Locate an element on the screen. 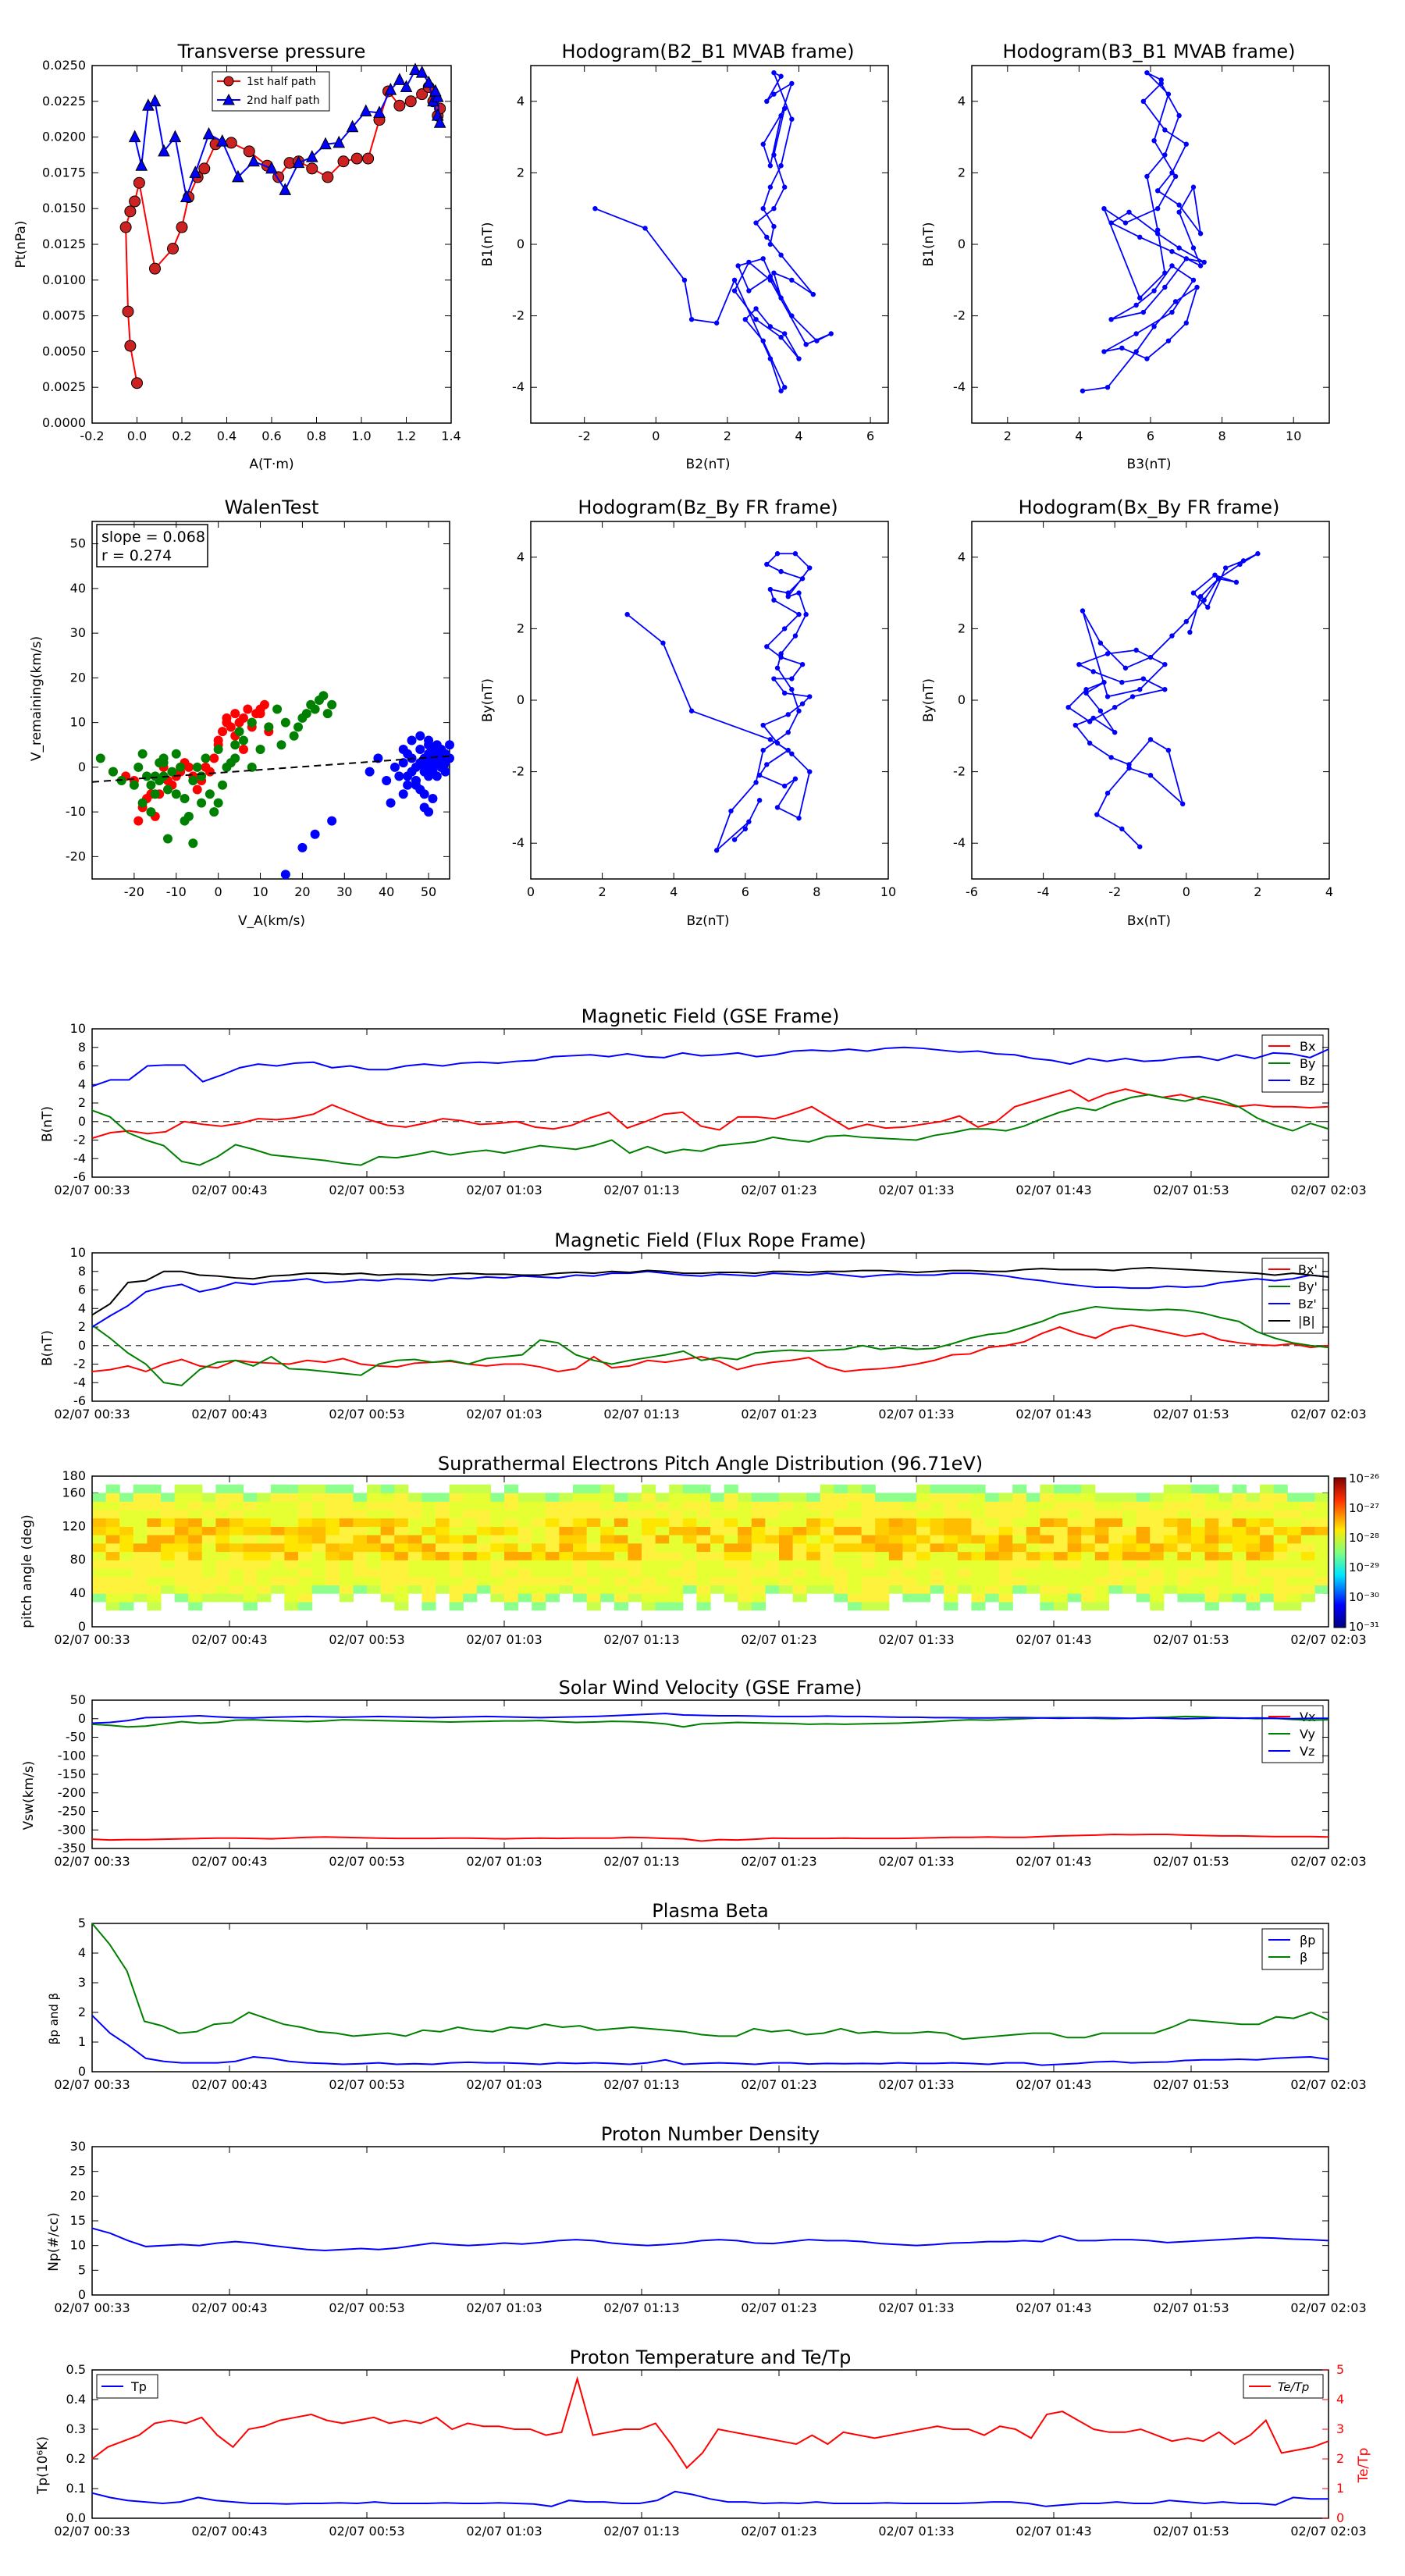  mag-fr-panel: Magnetic Field (Flux Rope Frame) B(nT) is located at coordinates (453, 1297).